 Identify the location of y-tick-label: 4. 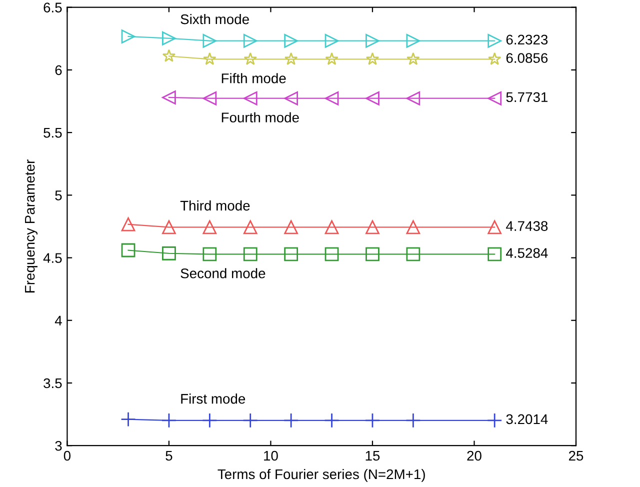
(58, 321).